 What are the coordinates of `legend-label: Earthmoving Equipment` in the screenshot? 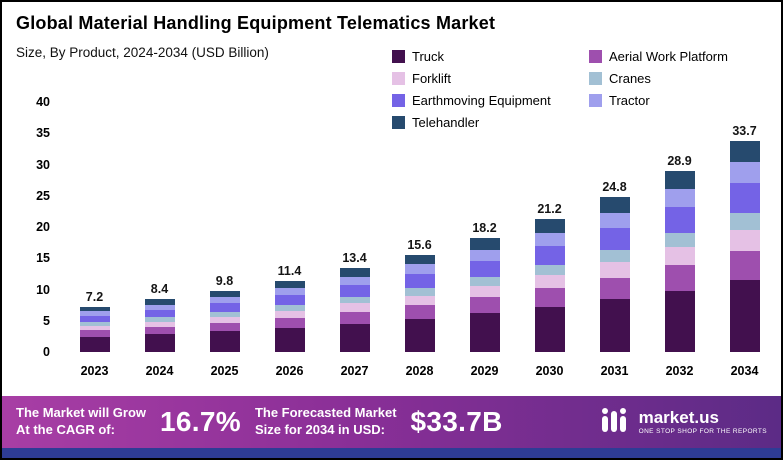 It's located at (481, 100).